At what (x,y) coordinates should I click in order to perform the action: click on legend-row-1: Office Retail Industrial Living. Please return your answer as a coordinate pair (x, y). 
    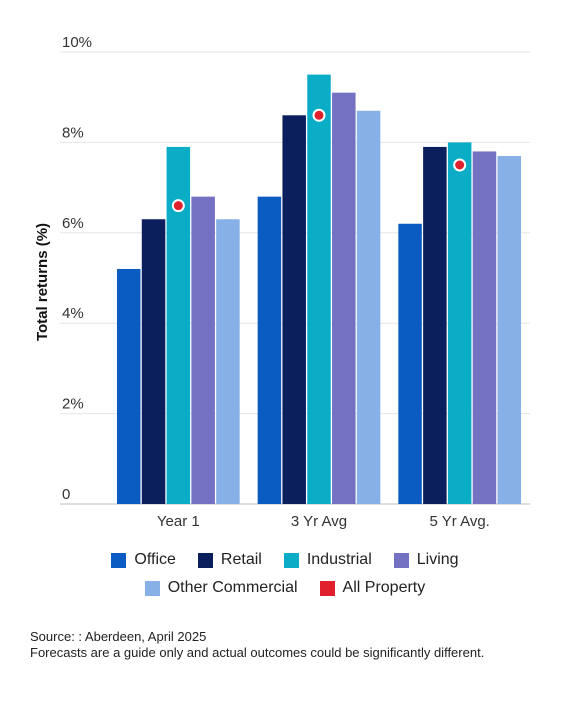
    Looking at the image, I should click on (285, 560).